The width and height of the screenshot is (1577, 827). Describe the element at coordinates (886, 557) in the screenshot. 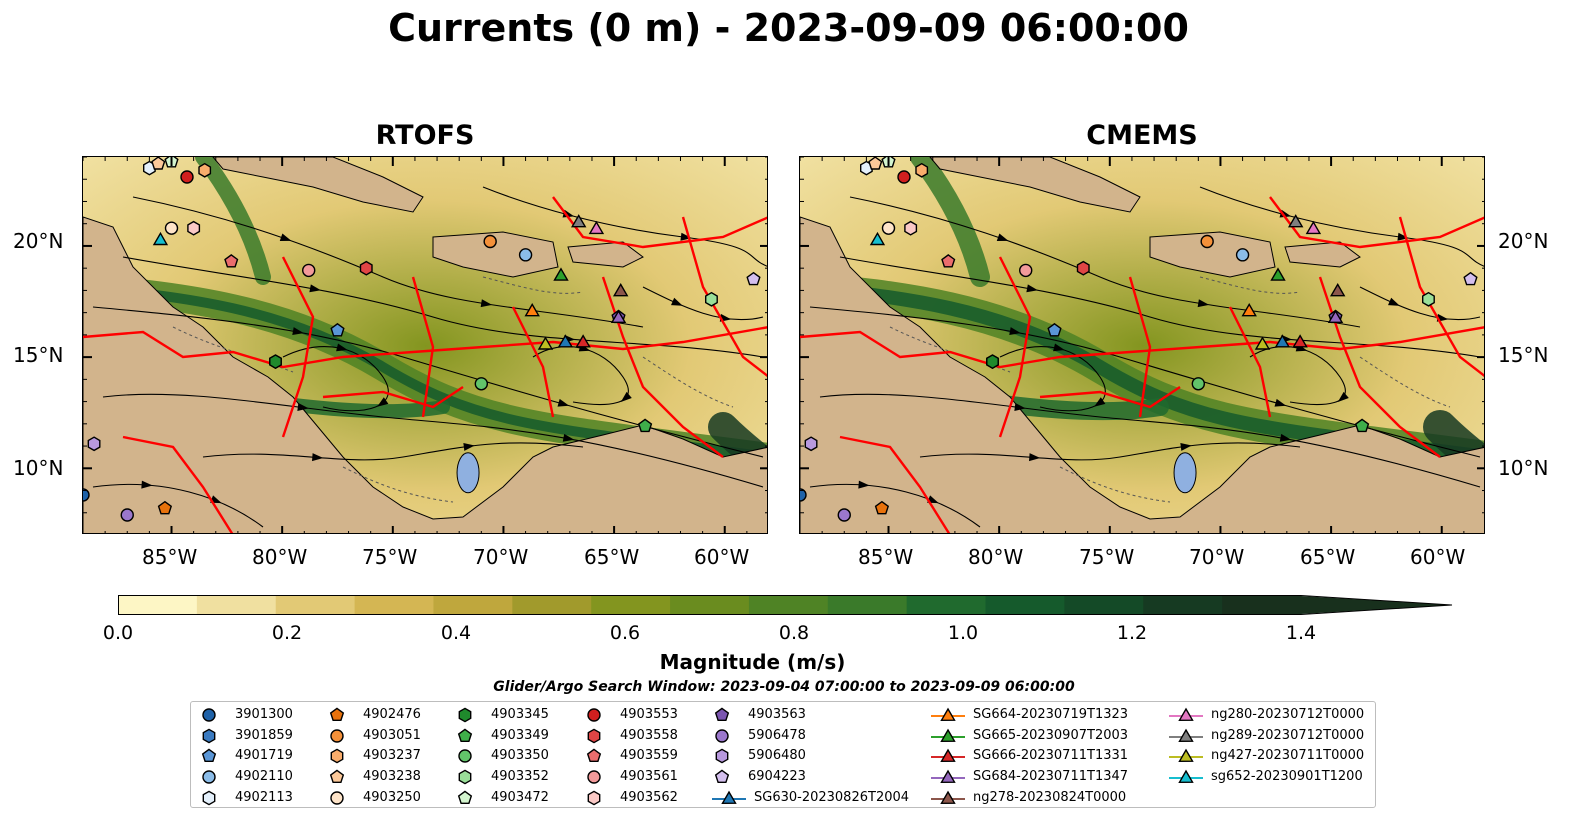

I see `x-tick-label: 85°W` at that location.